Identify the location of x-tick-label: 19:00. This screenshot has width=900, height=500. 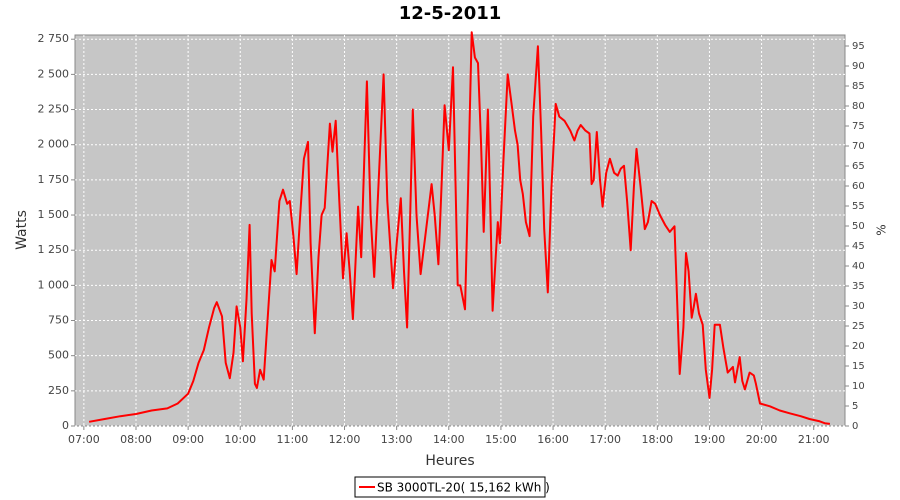
(710, 439).